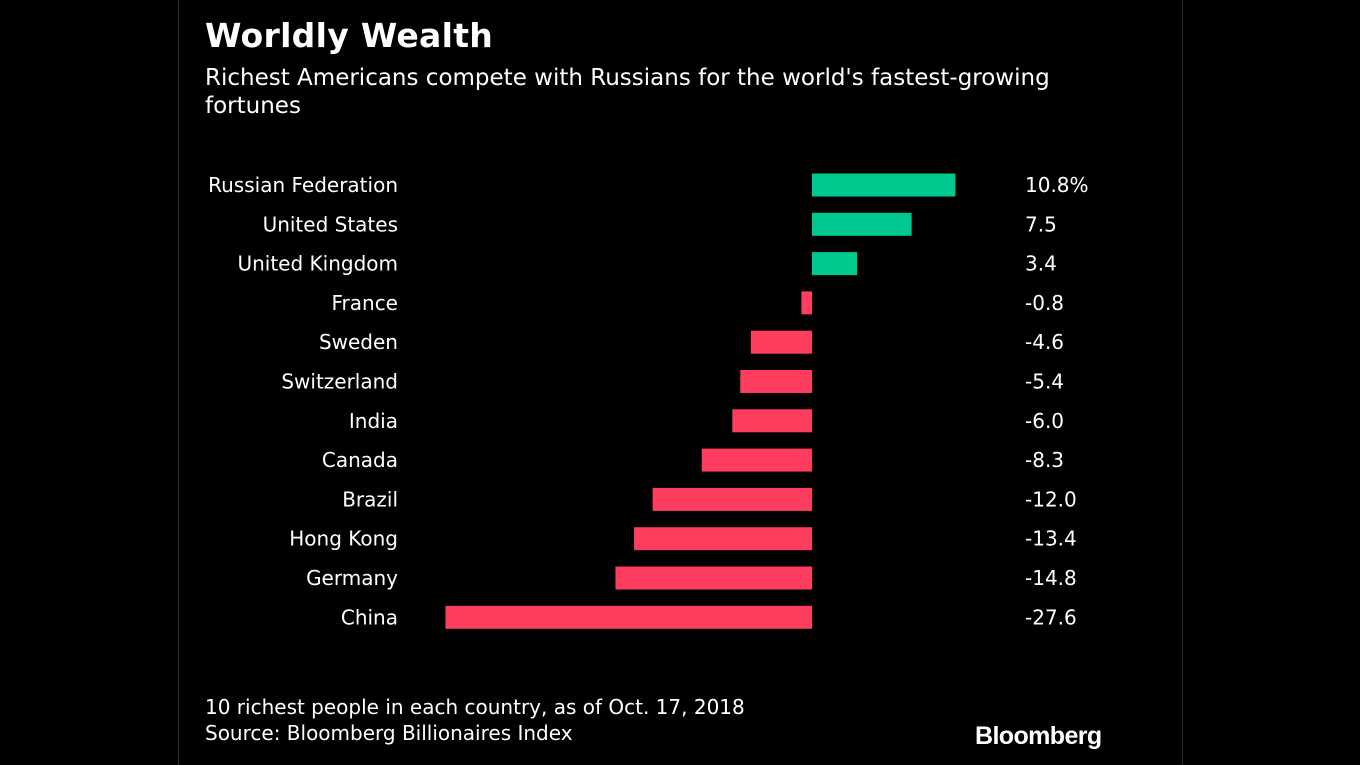 This screenshot has width=1360, height=765. Describe the element at coordinates (1044, 342) in the screenshot. I see `value-label: -4.6` at that location.